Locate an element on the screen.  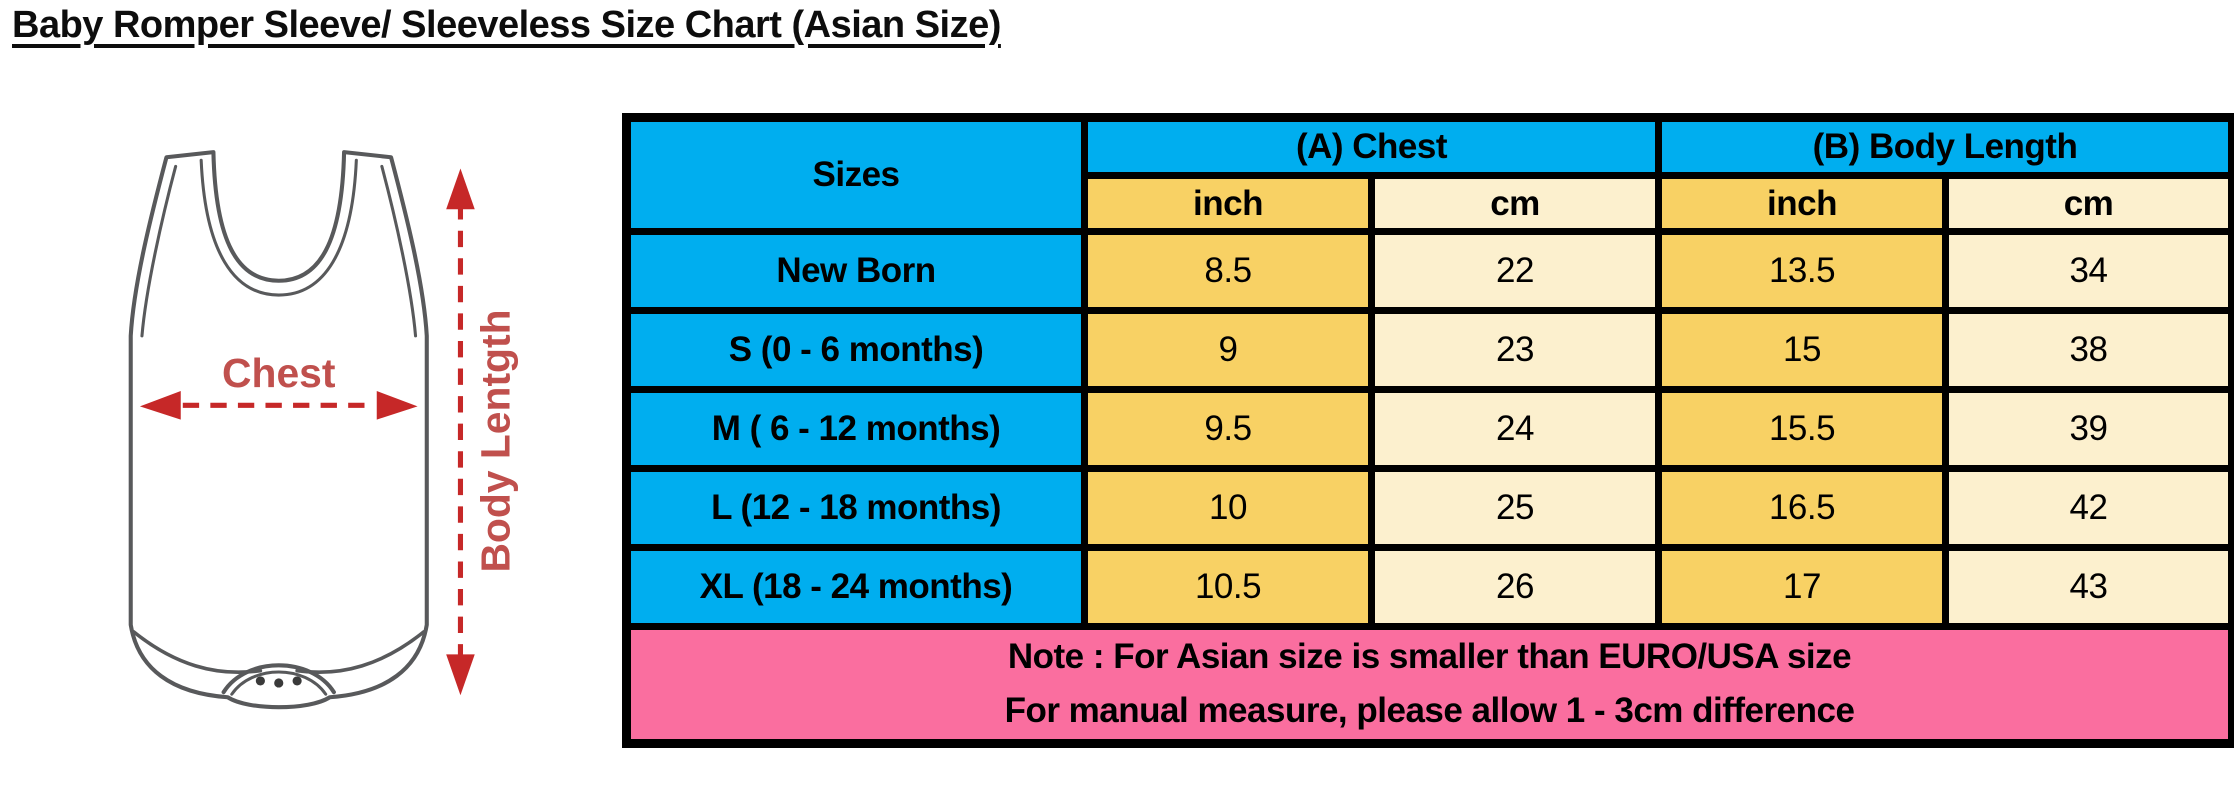
body-cm-cell: 42 is located at coordinates (2088, 508).